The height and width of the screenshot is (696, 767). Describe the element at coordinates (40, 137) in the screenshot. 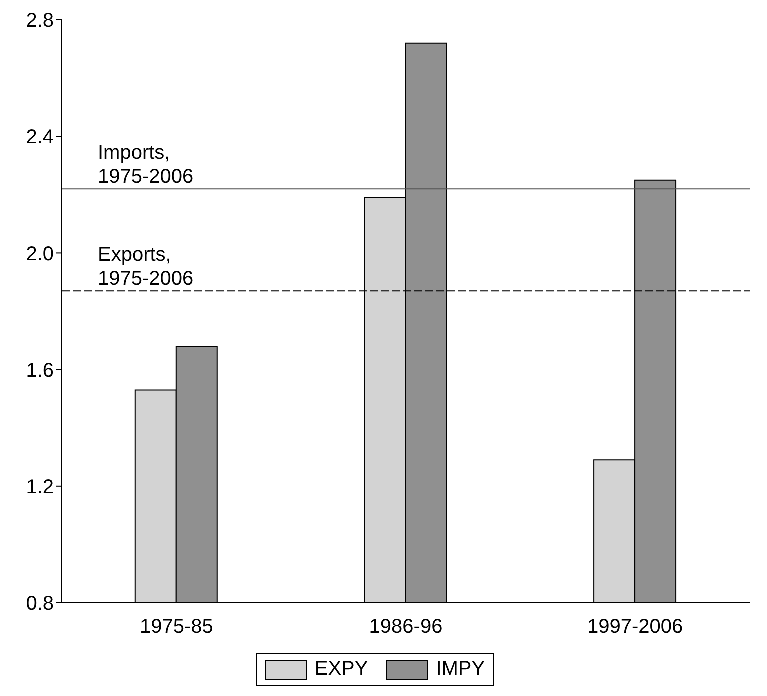

I see `y-tick-label: 2.4` at that location.